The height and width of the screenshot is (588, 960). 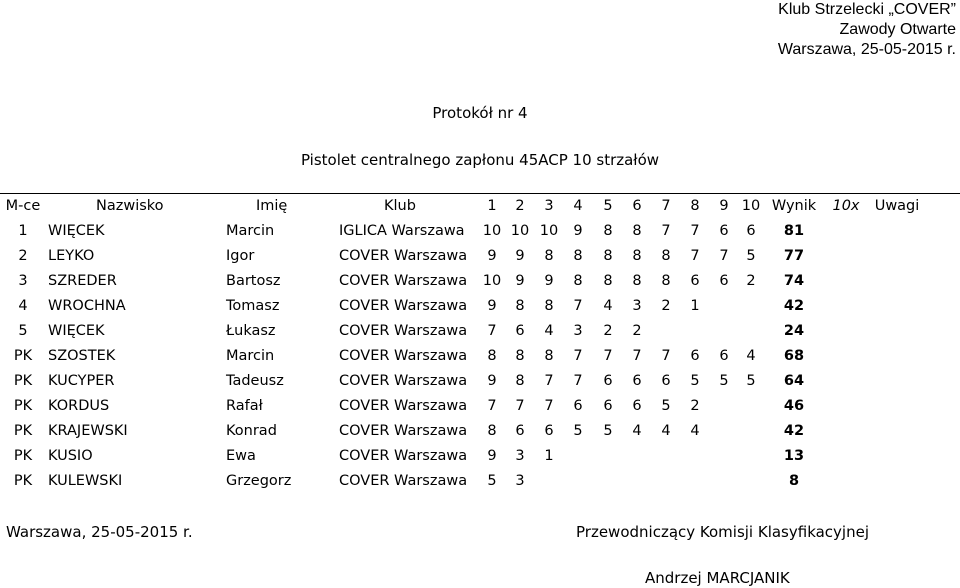 I want to click on table-row: 5 WIĘCEK Łukasz COVER Warszawa 7 6 4 3 2 2 24, so click(x=480, y=331).